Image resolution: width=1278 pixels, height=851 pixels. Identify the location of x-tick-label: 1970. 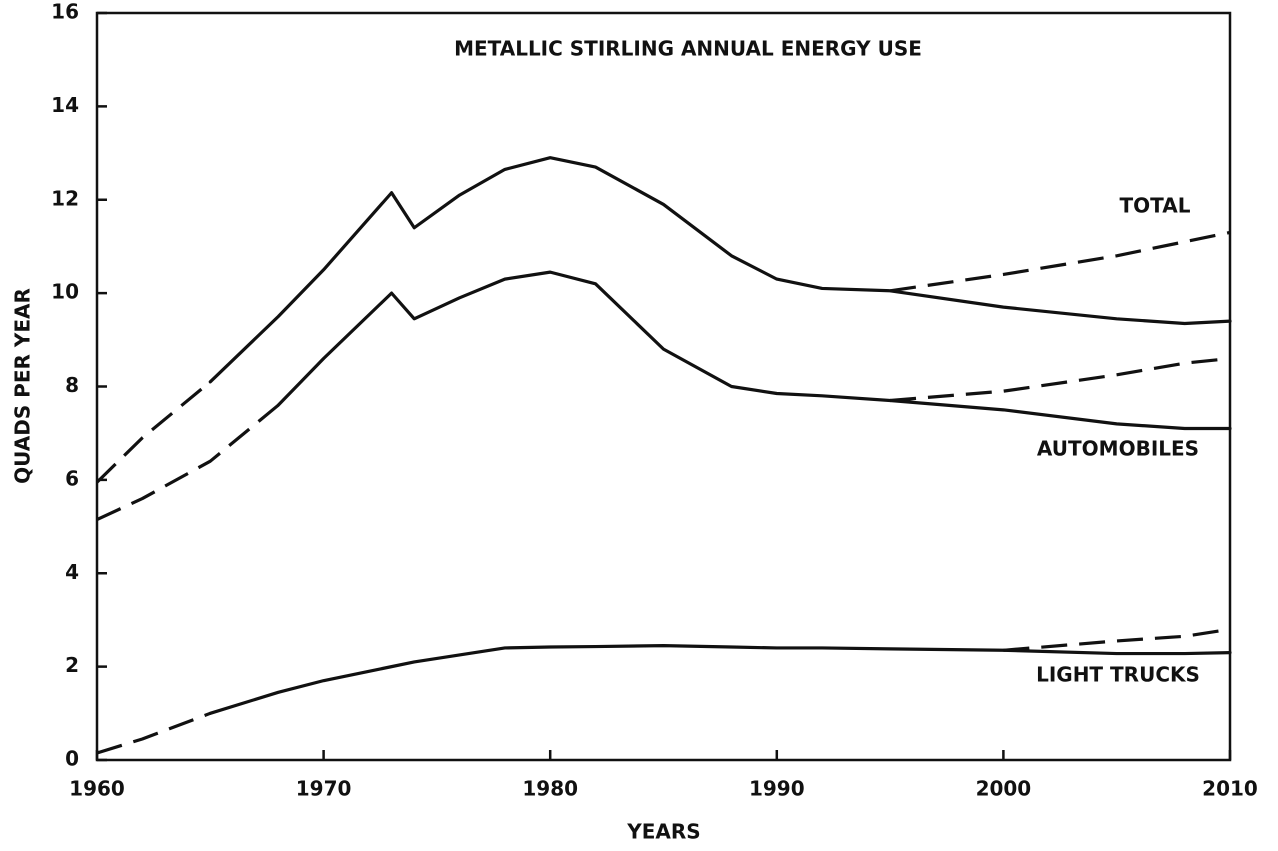
(324, 789).